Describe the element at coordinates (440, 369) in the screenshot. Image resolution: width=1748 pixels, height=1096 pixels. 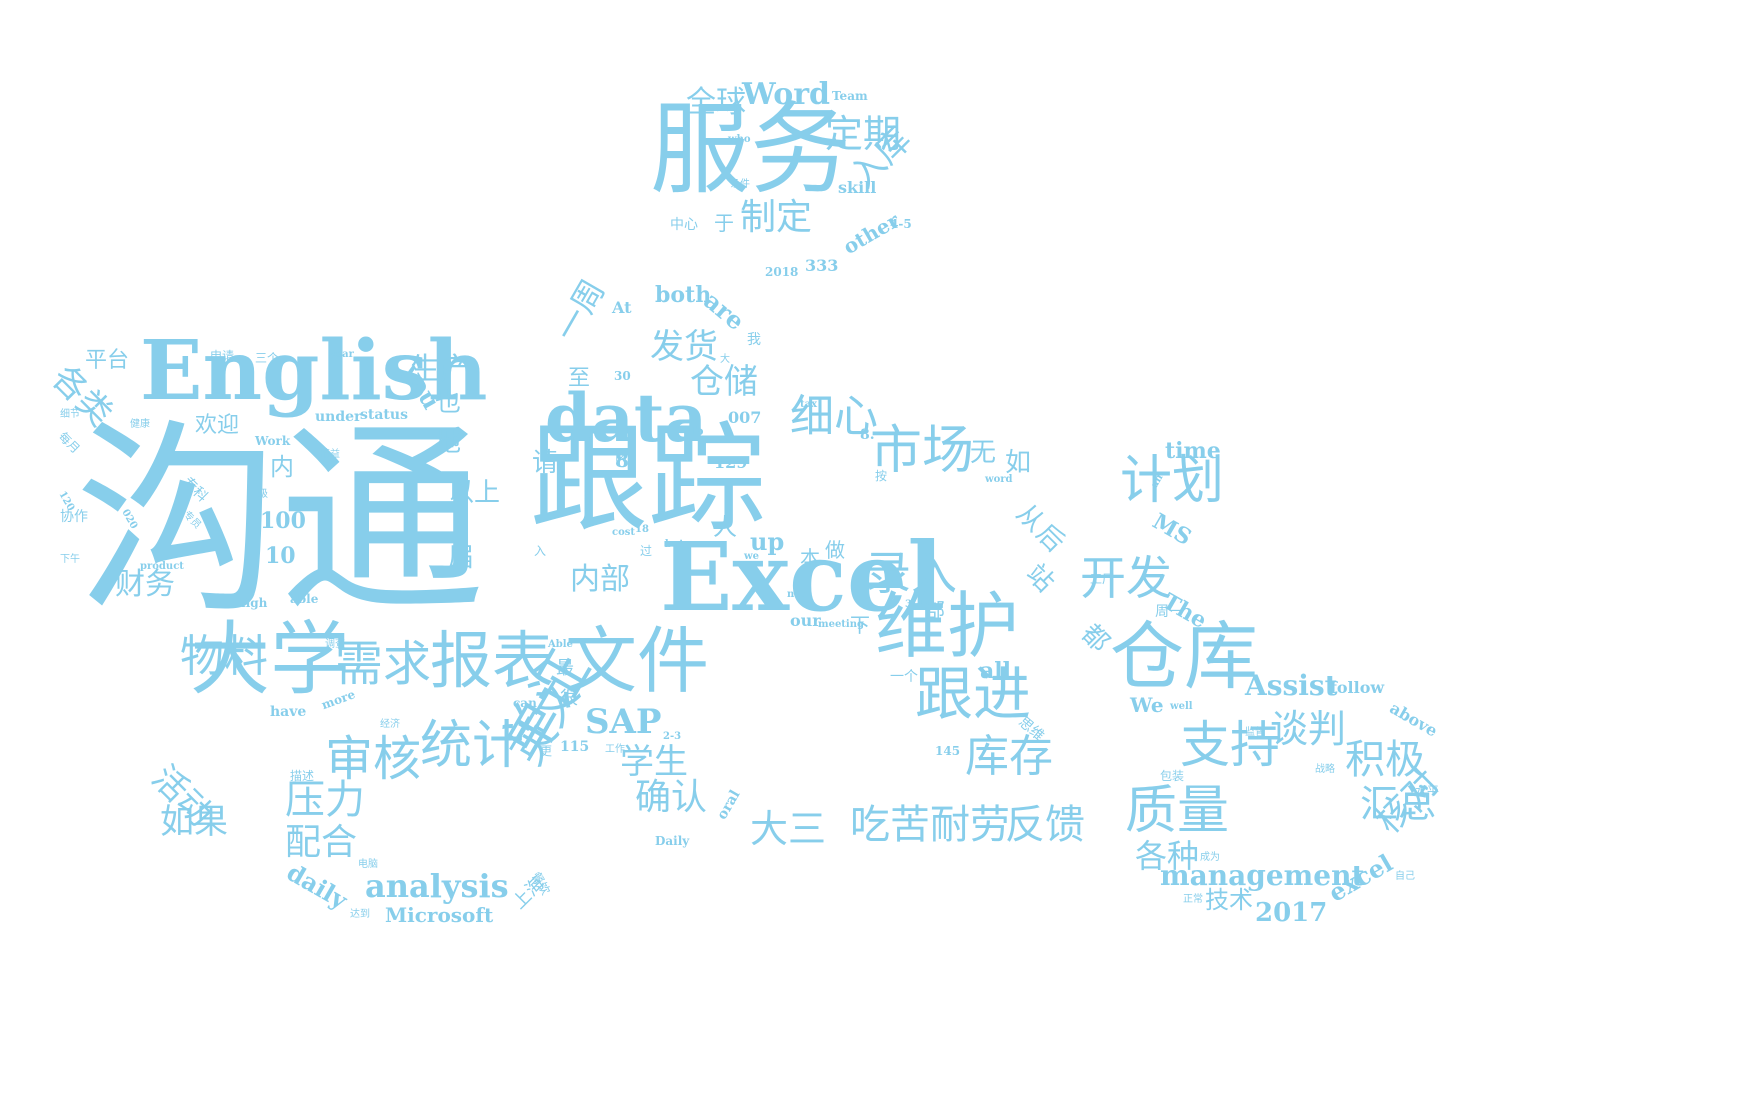
I see `cloud-word: 生产` at that location.